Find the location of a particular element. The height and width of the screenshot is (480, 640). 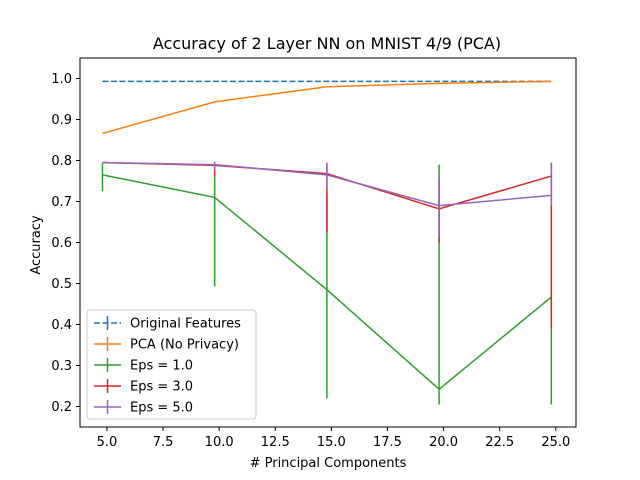

y-tick-label: 0.4 is located at coordinates (61, 325).